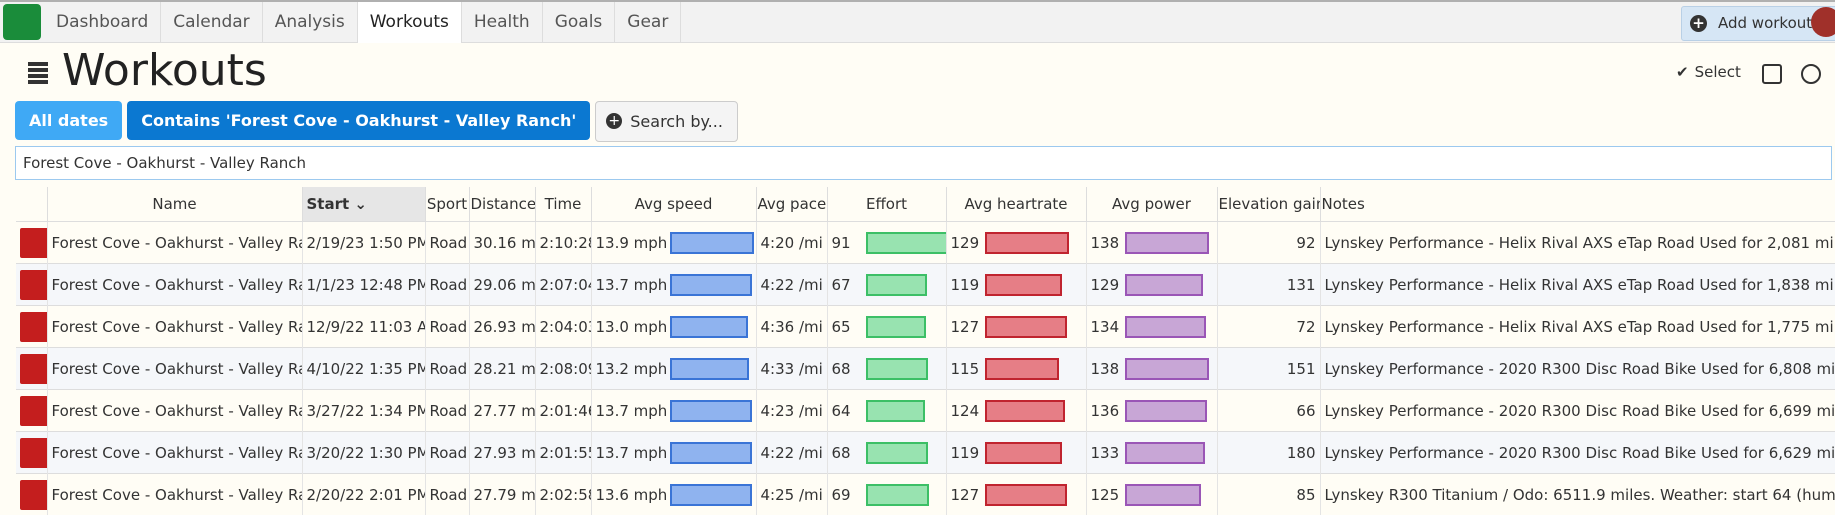 The height and width of the screenshot is (515, 1835). I want to click on column-header: Time, so click(563, 204).